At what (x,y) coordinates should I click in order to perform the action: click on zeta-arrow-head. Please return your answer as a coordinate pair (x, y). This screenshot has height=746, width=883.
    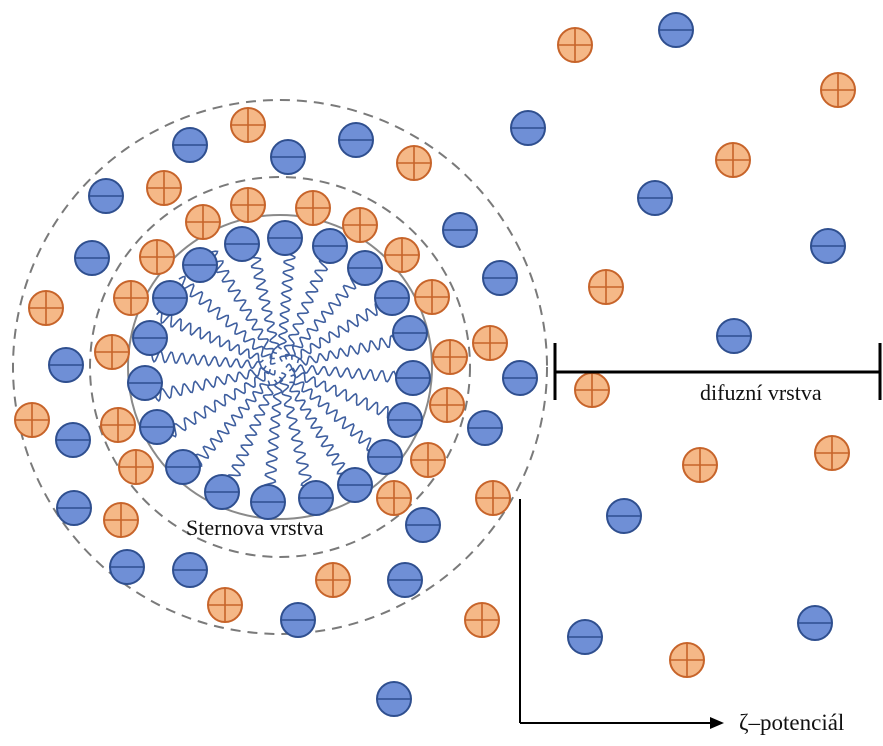
    Looking at the image, I should click on (717, 723).